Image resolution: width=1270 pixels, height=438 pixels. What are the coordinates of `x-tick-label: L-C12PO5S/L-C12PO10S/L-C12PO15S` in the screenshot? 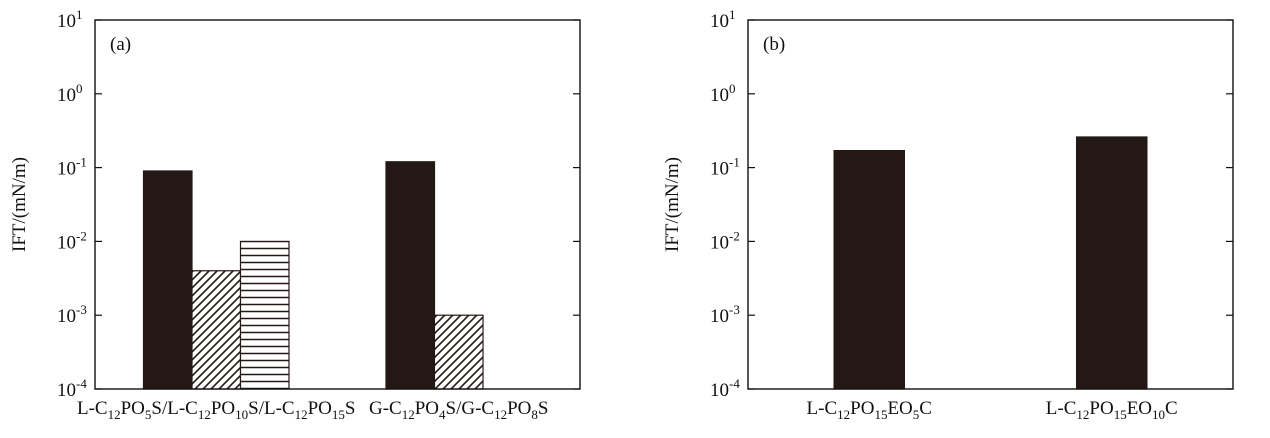 It's located at (216, 410).